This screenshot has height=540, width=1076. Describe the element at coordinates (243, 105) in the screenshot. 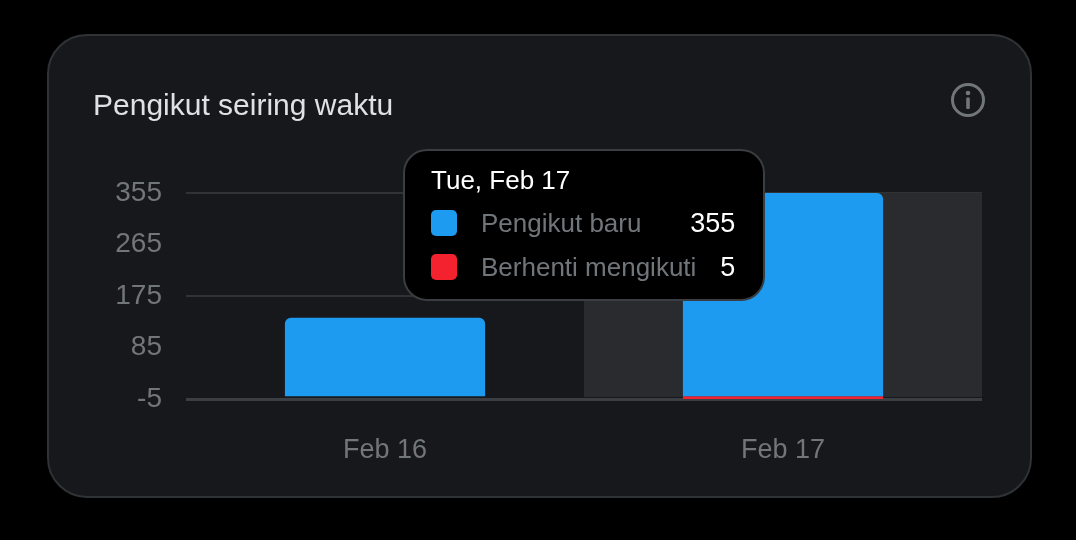

I see `chart-title: Pengikut seiring waktu` at that location.